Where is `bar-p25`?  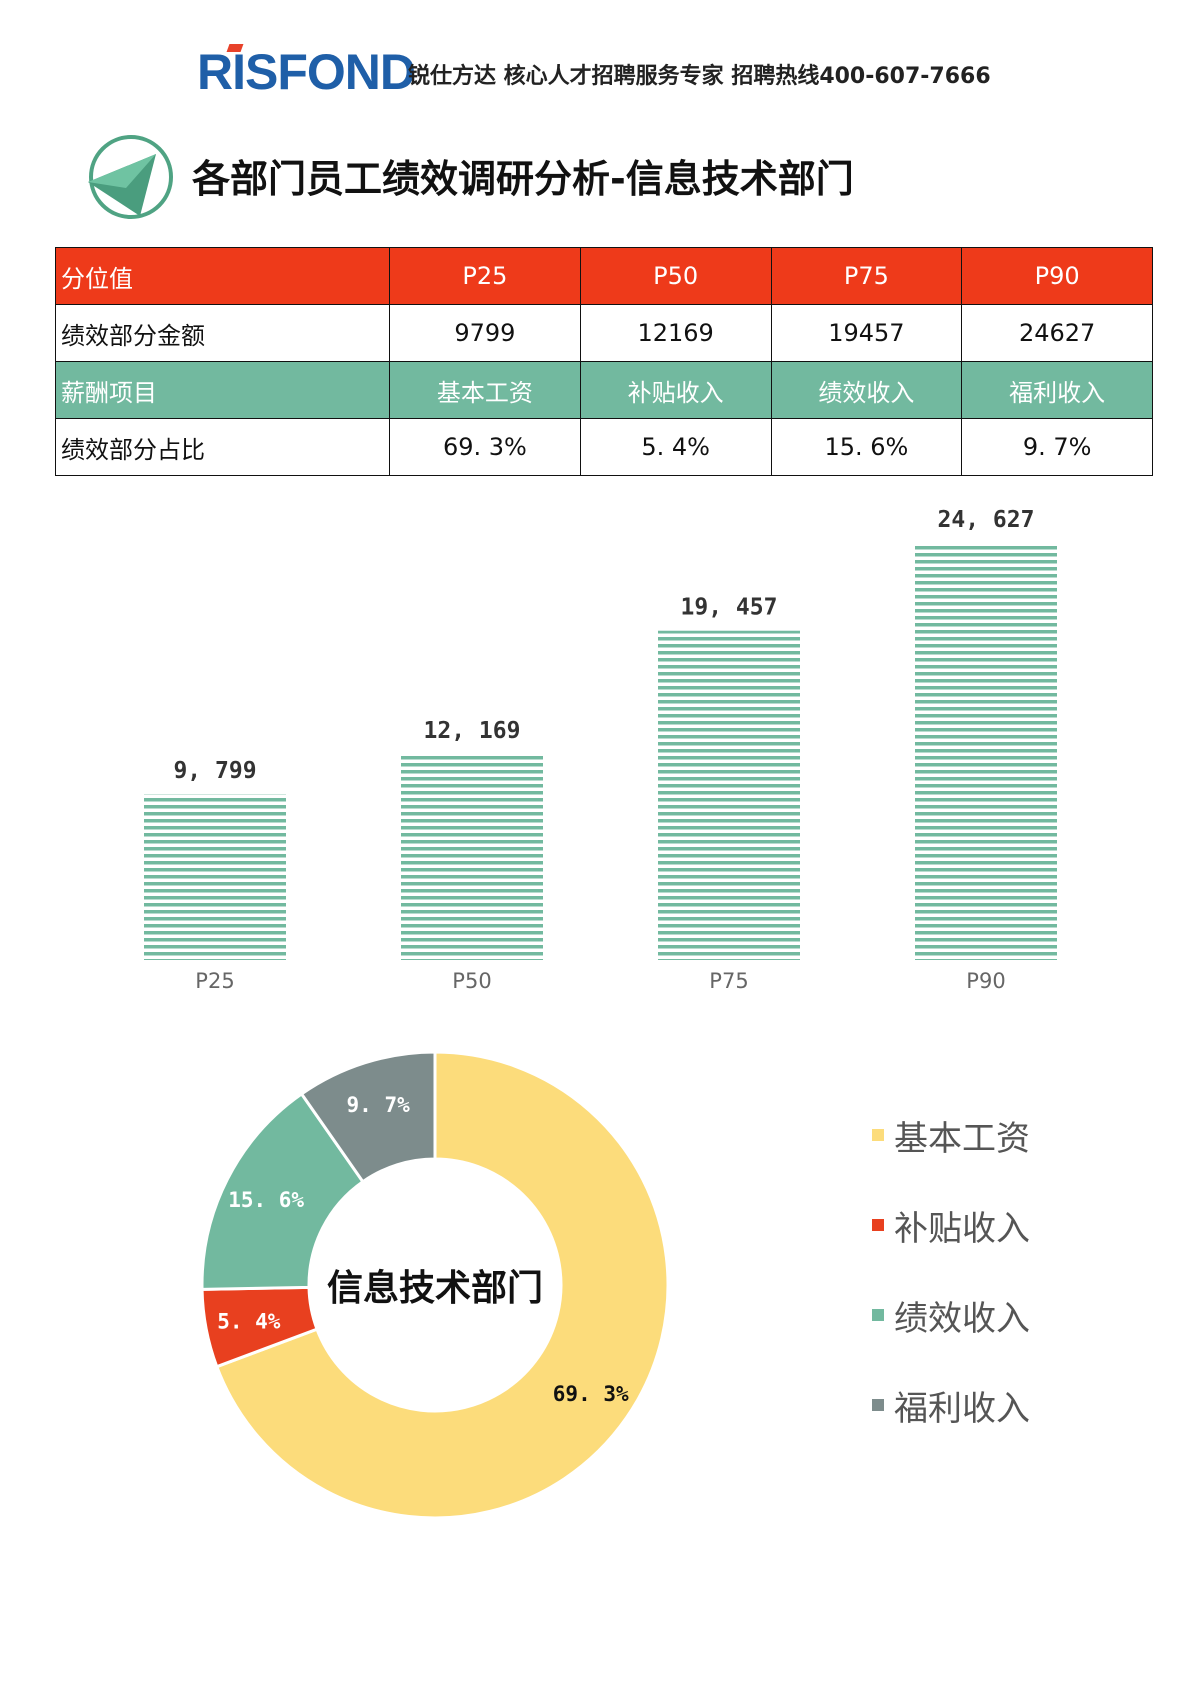 bar-p25 is located at coordinates (215, 877).